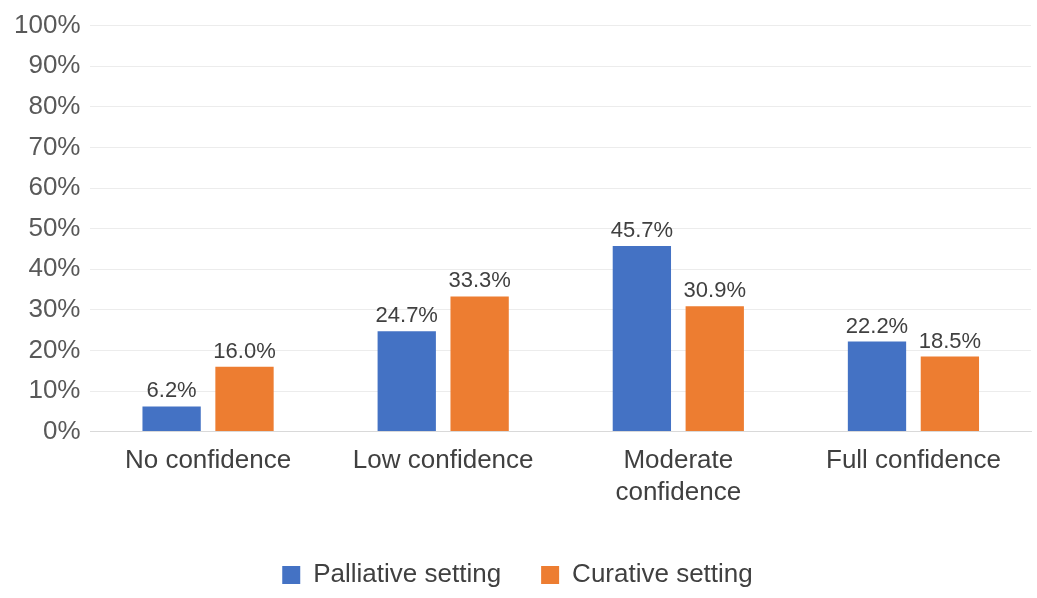 This screenshot has height=598, width=1037. Describe the element at coordinates (54, 348) in the screenshot. I see `y-tick-label: 20%` at that location.